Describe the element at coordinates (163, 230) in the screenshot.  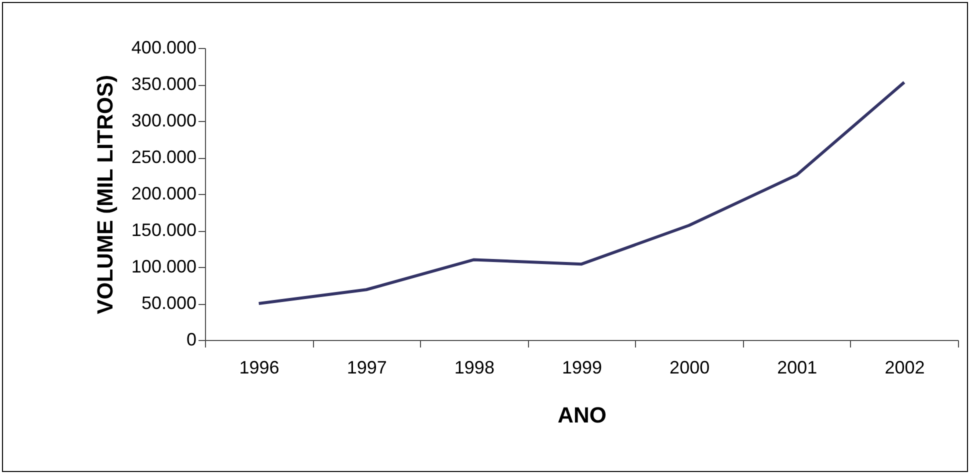
I see `y-tick-label: 150.000` at that location.